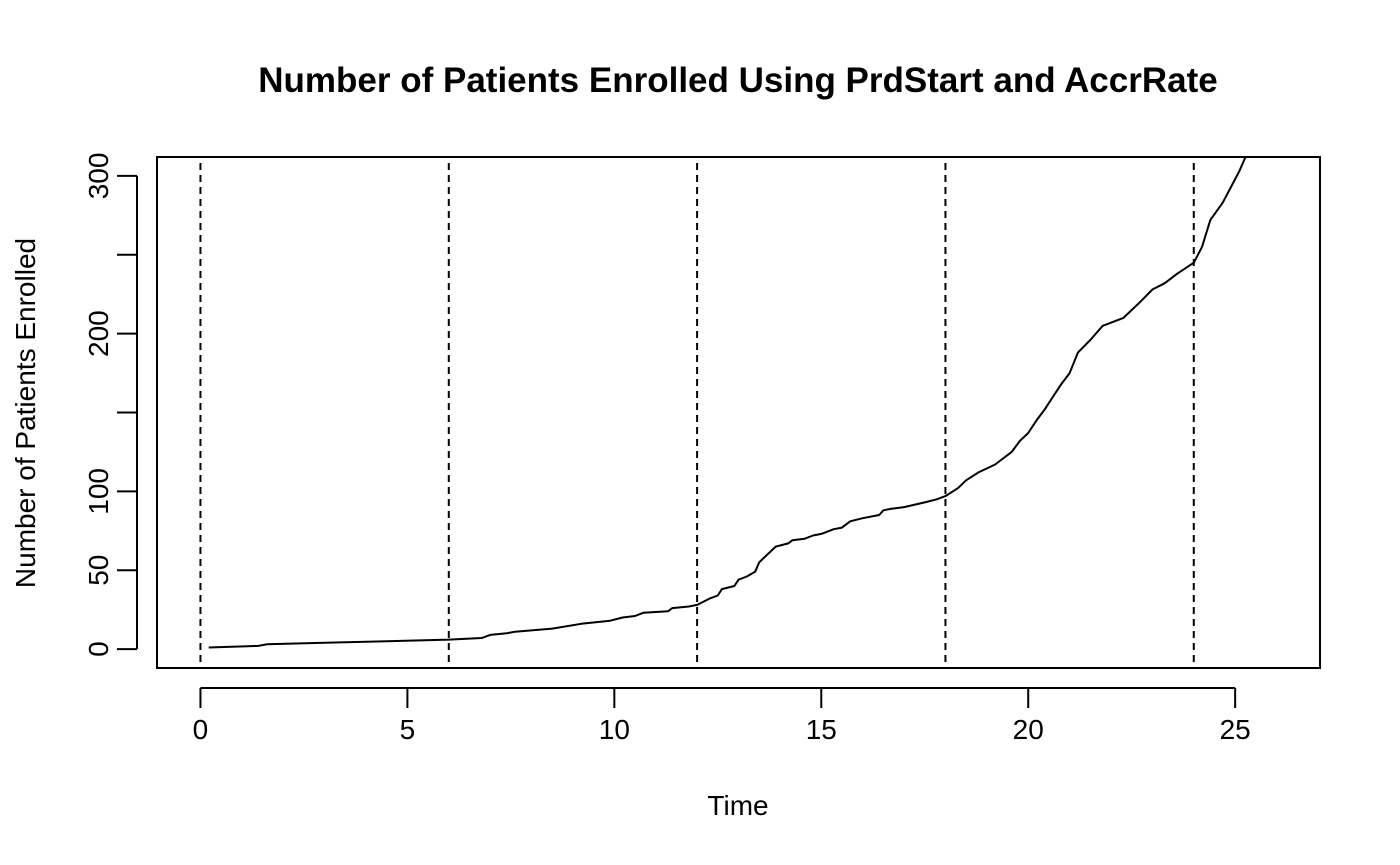 The width and height of the screenshot is (1400, 865). What do you see at coordinates (98, 570) in the screenshot?
I see `y-tick-label: 50` at bounding box center [98, 570].